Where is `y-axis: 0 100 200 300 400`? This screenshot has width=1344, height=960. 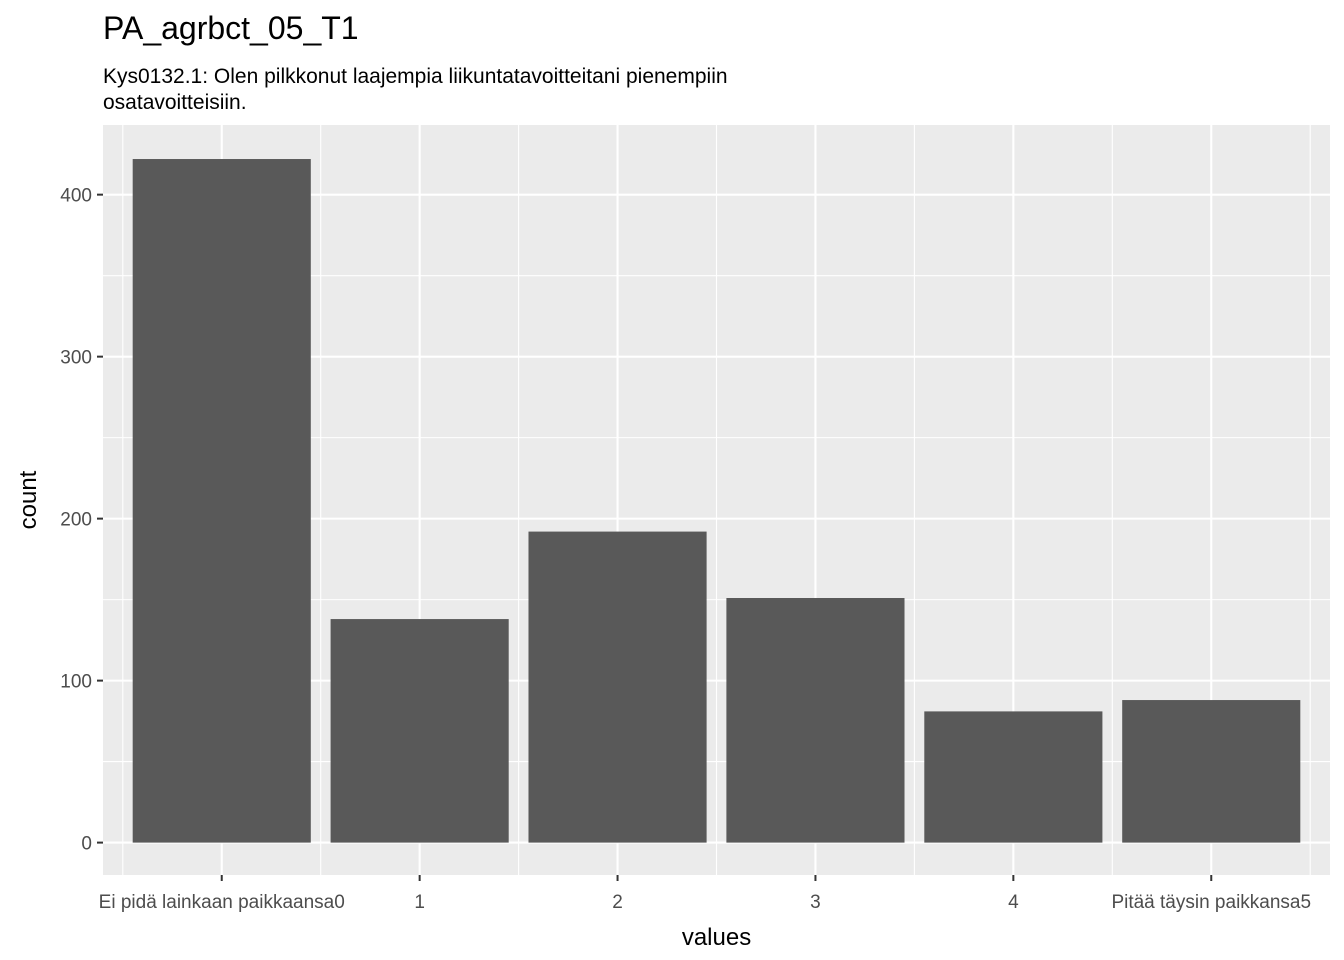 y-axis: 0 100 200 300 400 is located at coordinates (81, 520).